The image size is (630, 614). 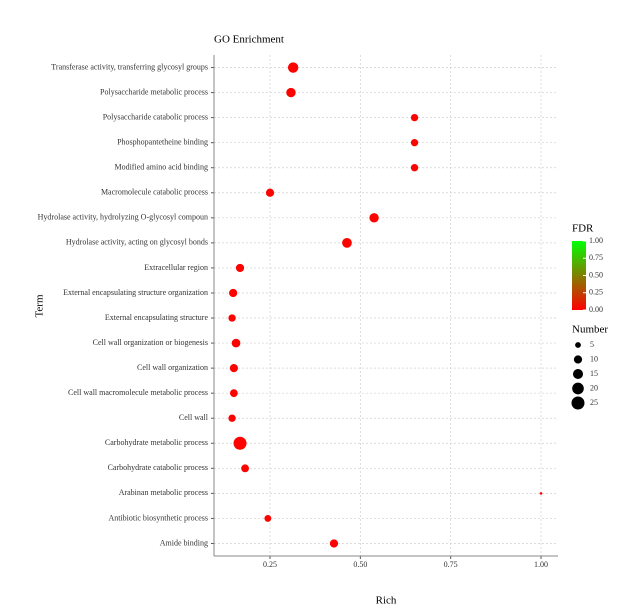 What do you see at coordinates (270, 564) in the screenshot?
I see `x-tick-label: 0.25` at bounding box center [270, 564].